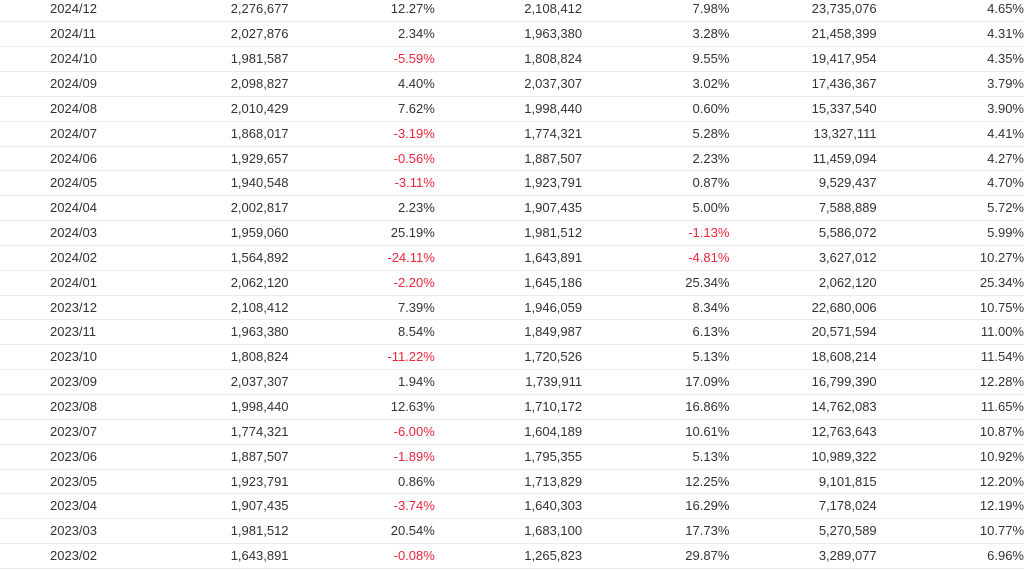  Describe the element at coordinates (209, 482) in the screenshot. I see `value-1-cell: 1,923,791` at that location.